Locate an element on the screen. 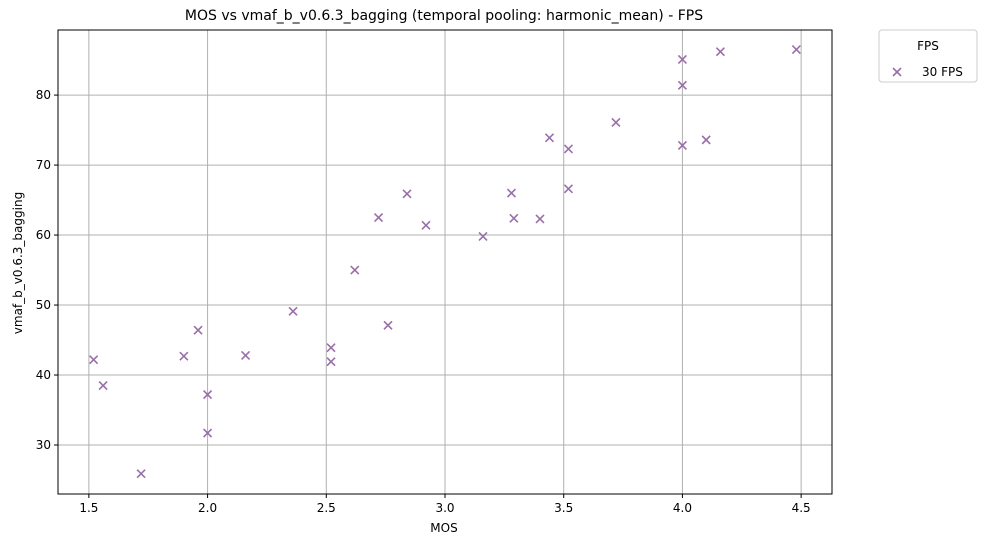  legend-title: FPS is located at coordinates (928, 46).